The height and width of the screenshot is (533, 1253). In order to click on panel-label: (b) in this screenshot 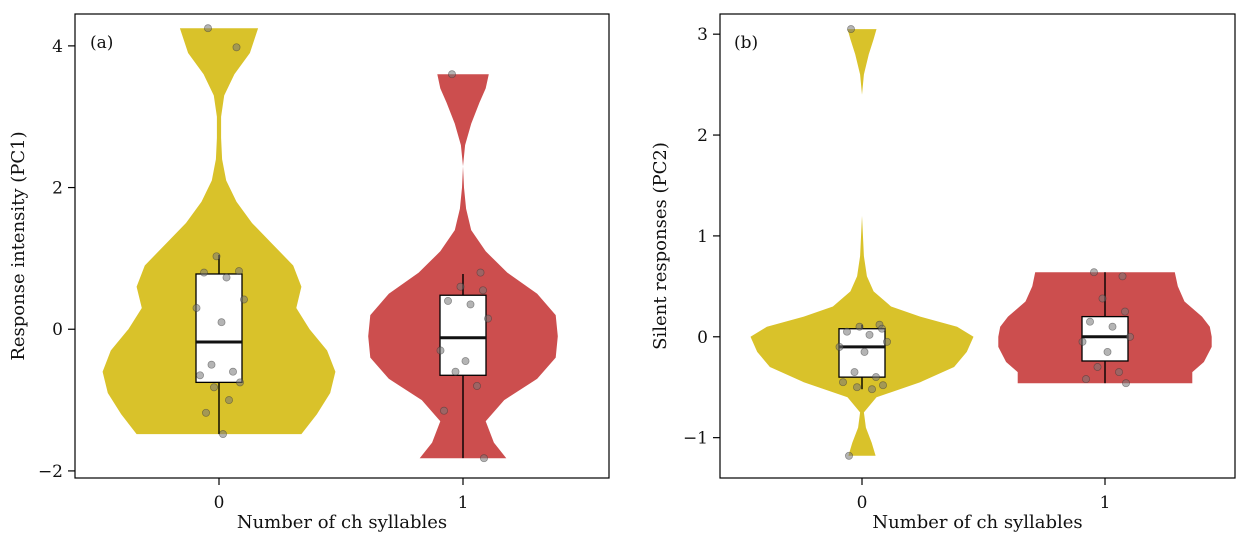, I will do `click(746, 43)`.